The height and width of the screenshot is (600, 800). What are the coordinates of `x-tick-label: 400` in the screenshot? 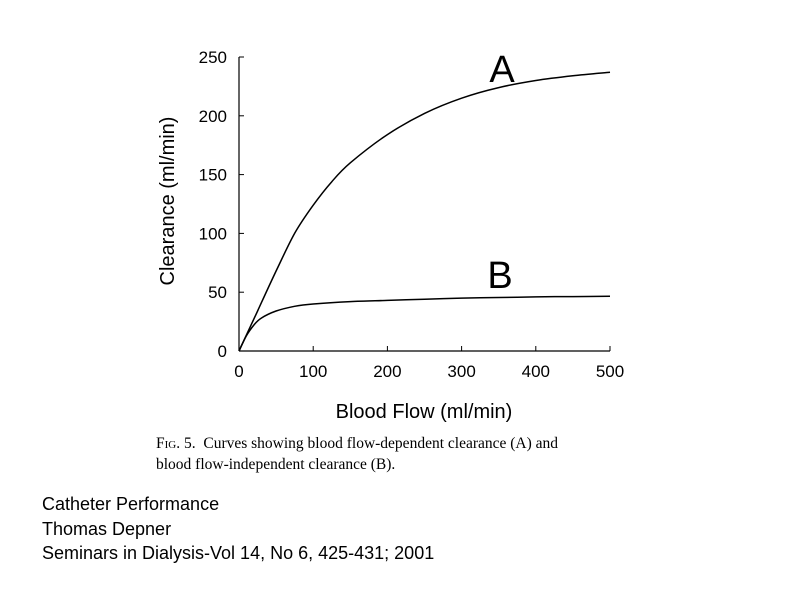 It's located at (536, 371).